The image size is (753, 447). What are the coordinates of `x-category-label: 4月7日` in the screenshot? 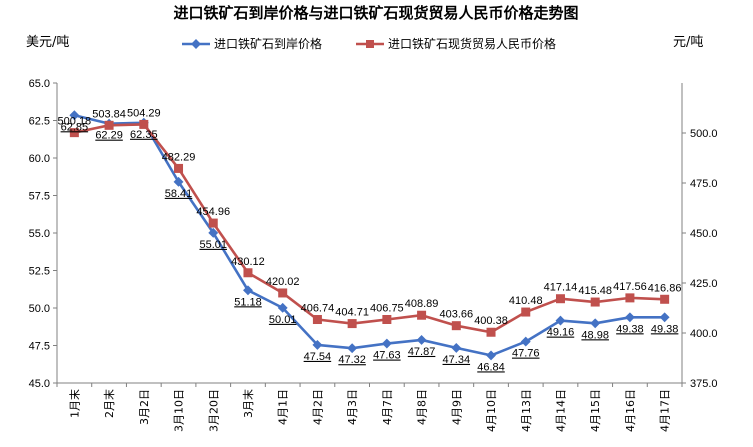 It's located at (387, 407).